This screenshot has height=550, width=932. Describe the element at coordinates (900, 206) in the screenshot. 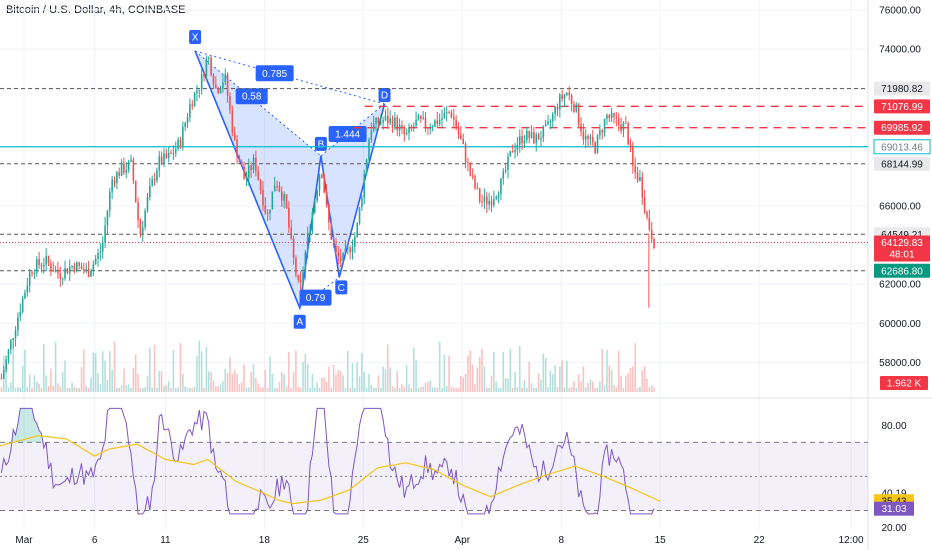

I see `price-axis-label: 66000.00` at that location.